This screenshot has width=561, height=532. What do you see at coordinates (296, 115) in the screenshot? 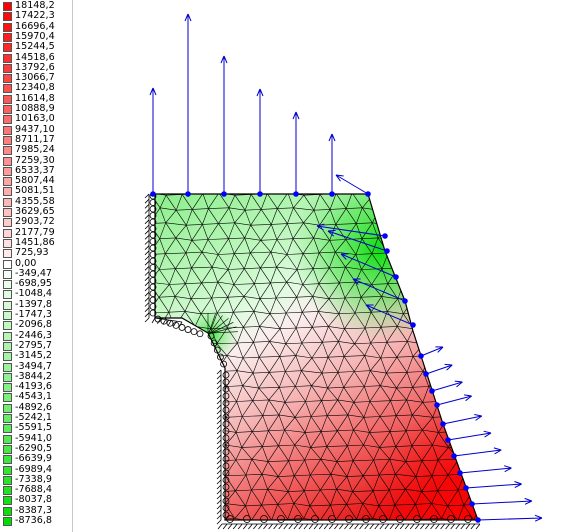
I see `load-arrow-head` at bounding box center [296, 115].